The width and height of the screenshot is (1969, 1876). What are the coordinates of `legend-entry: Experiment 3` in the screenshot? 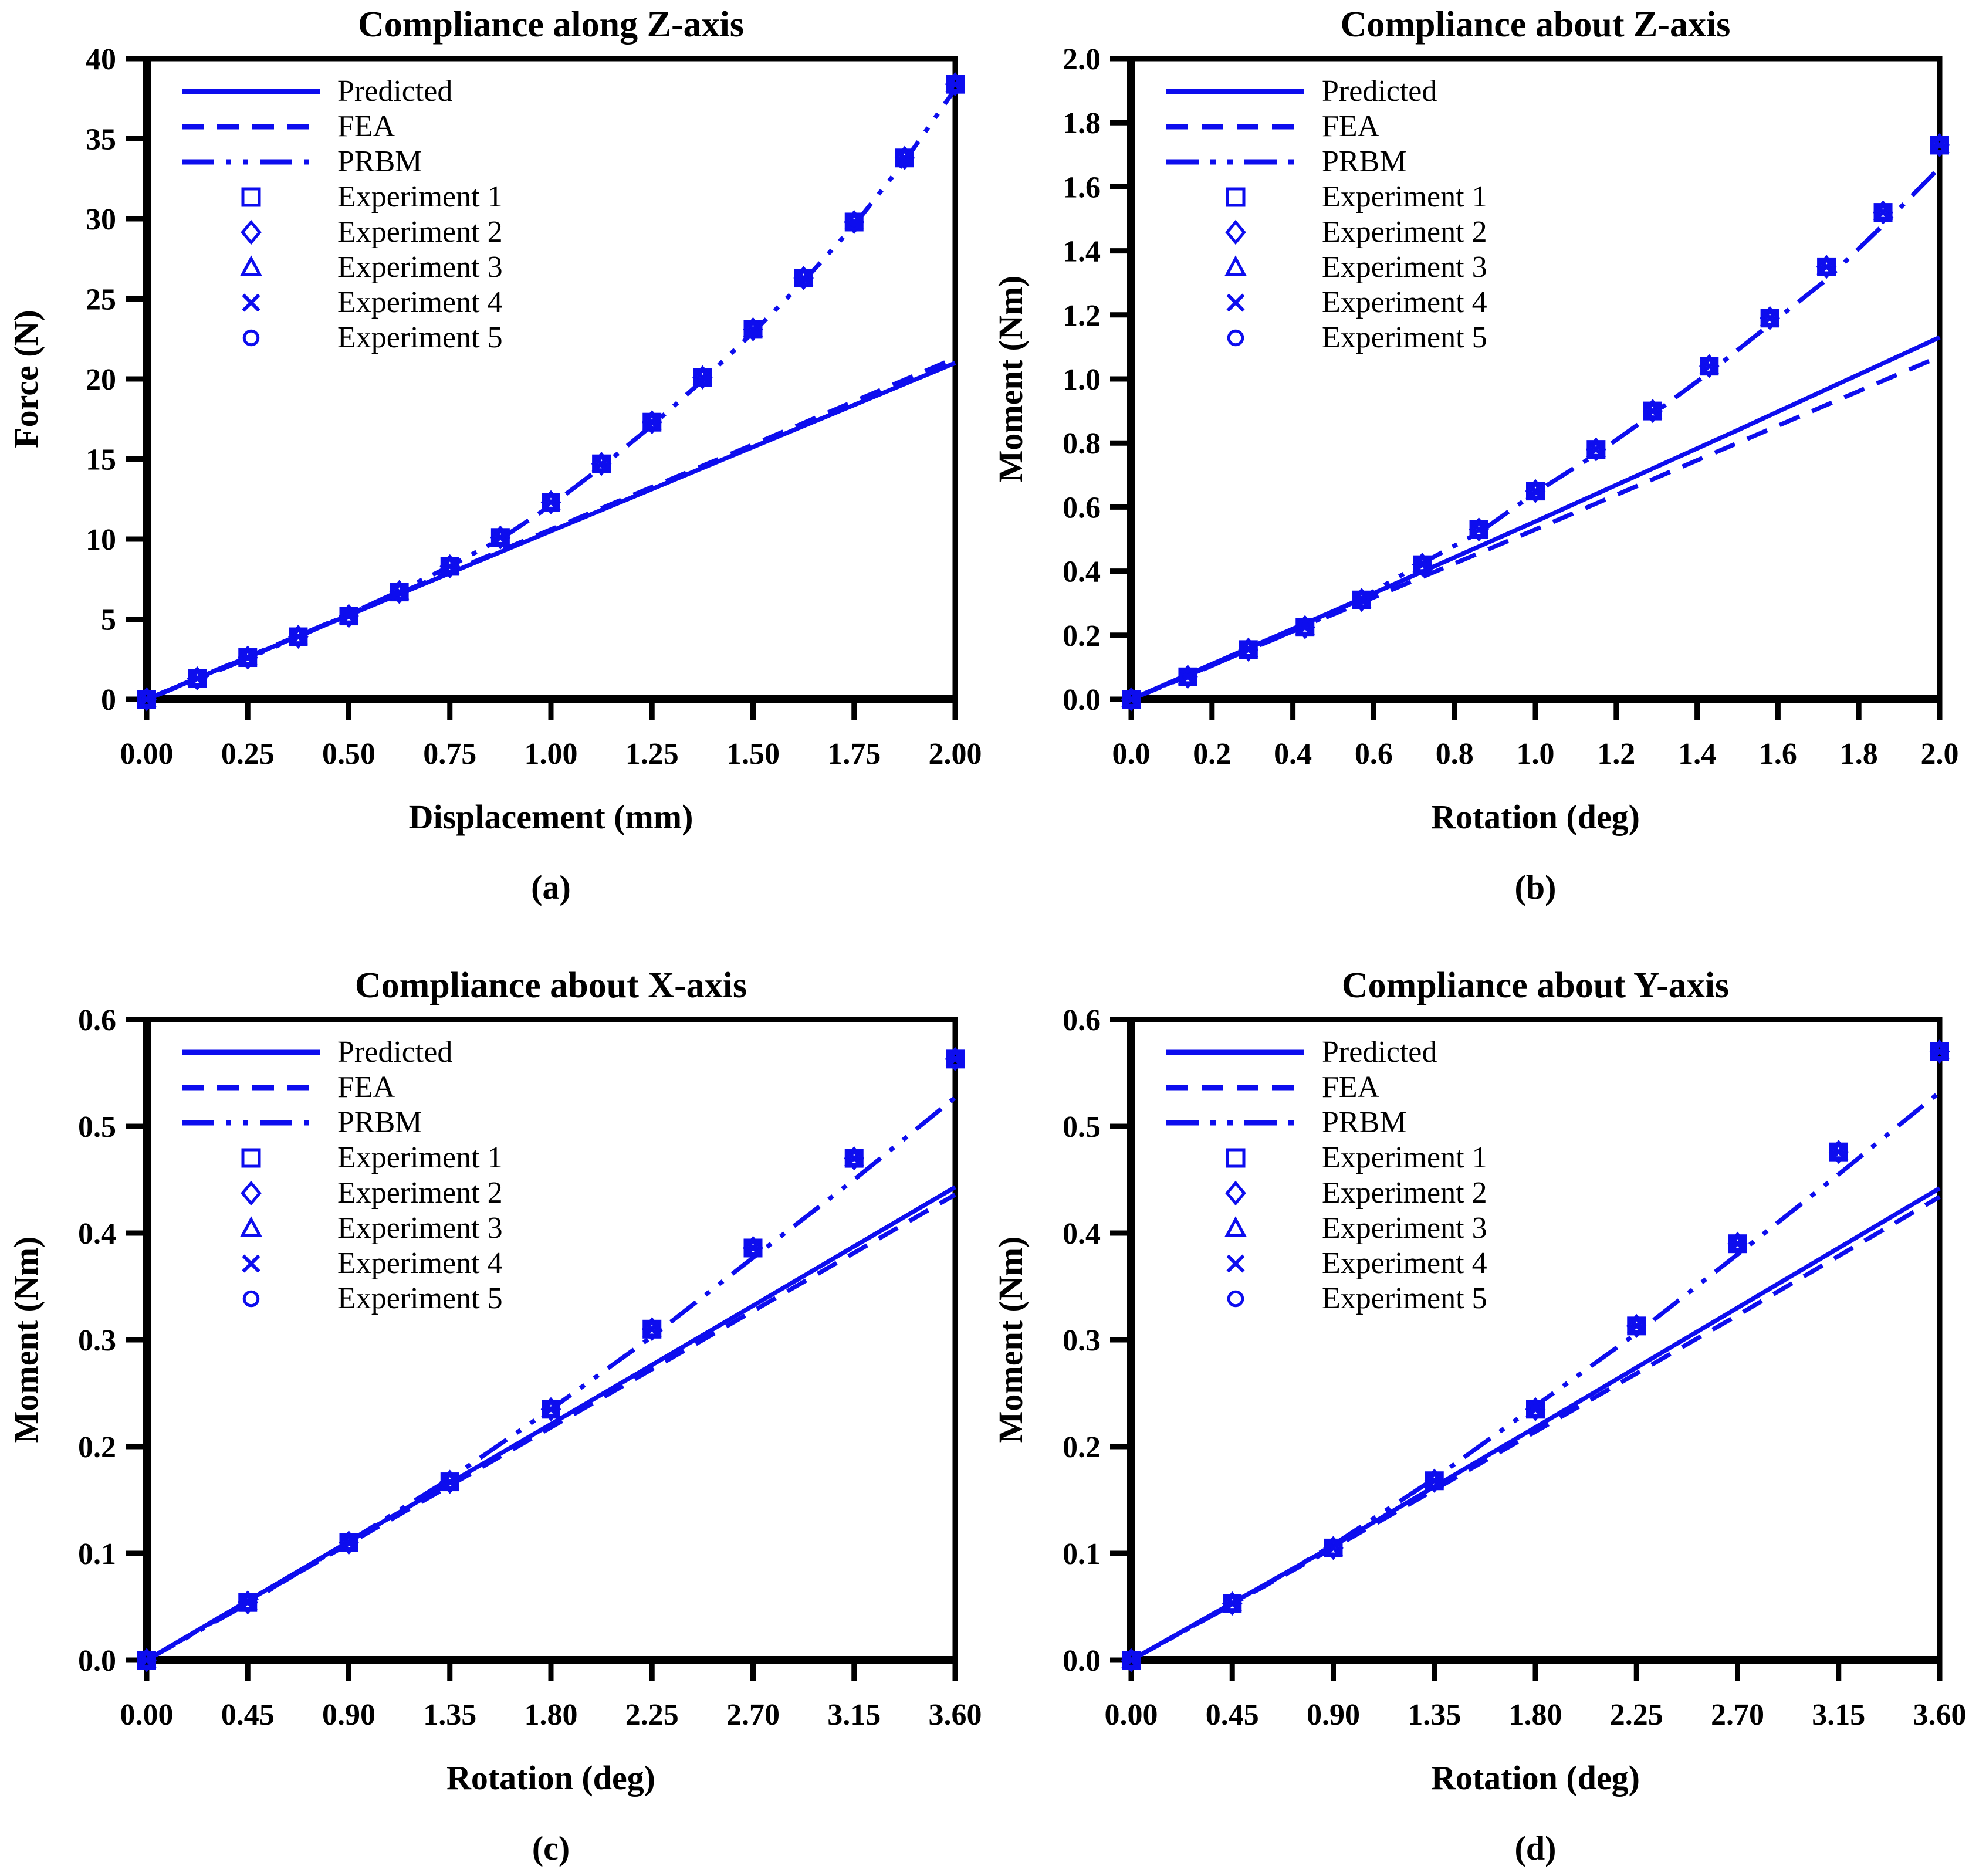 It's located at (372, 1228).